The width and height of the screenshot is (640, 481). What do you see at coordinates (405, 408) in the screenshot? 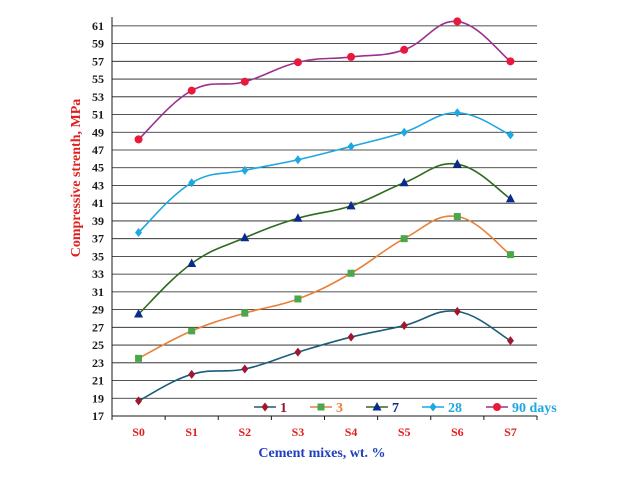
I see `legend: 1 3 7 28 90 days` at bounding box center [405, 408].